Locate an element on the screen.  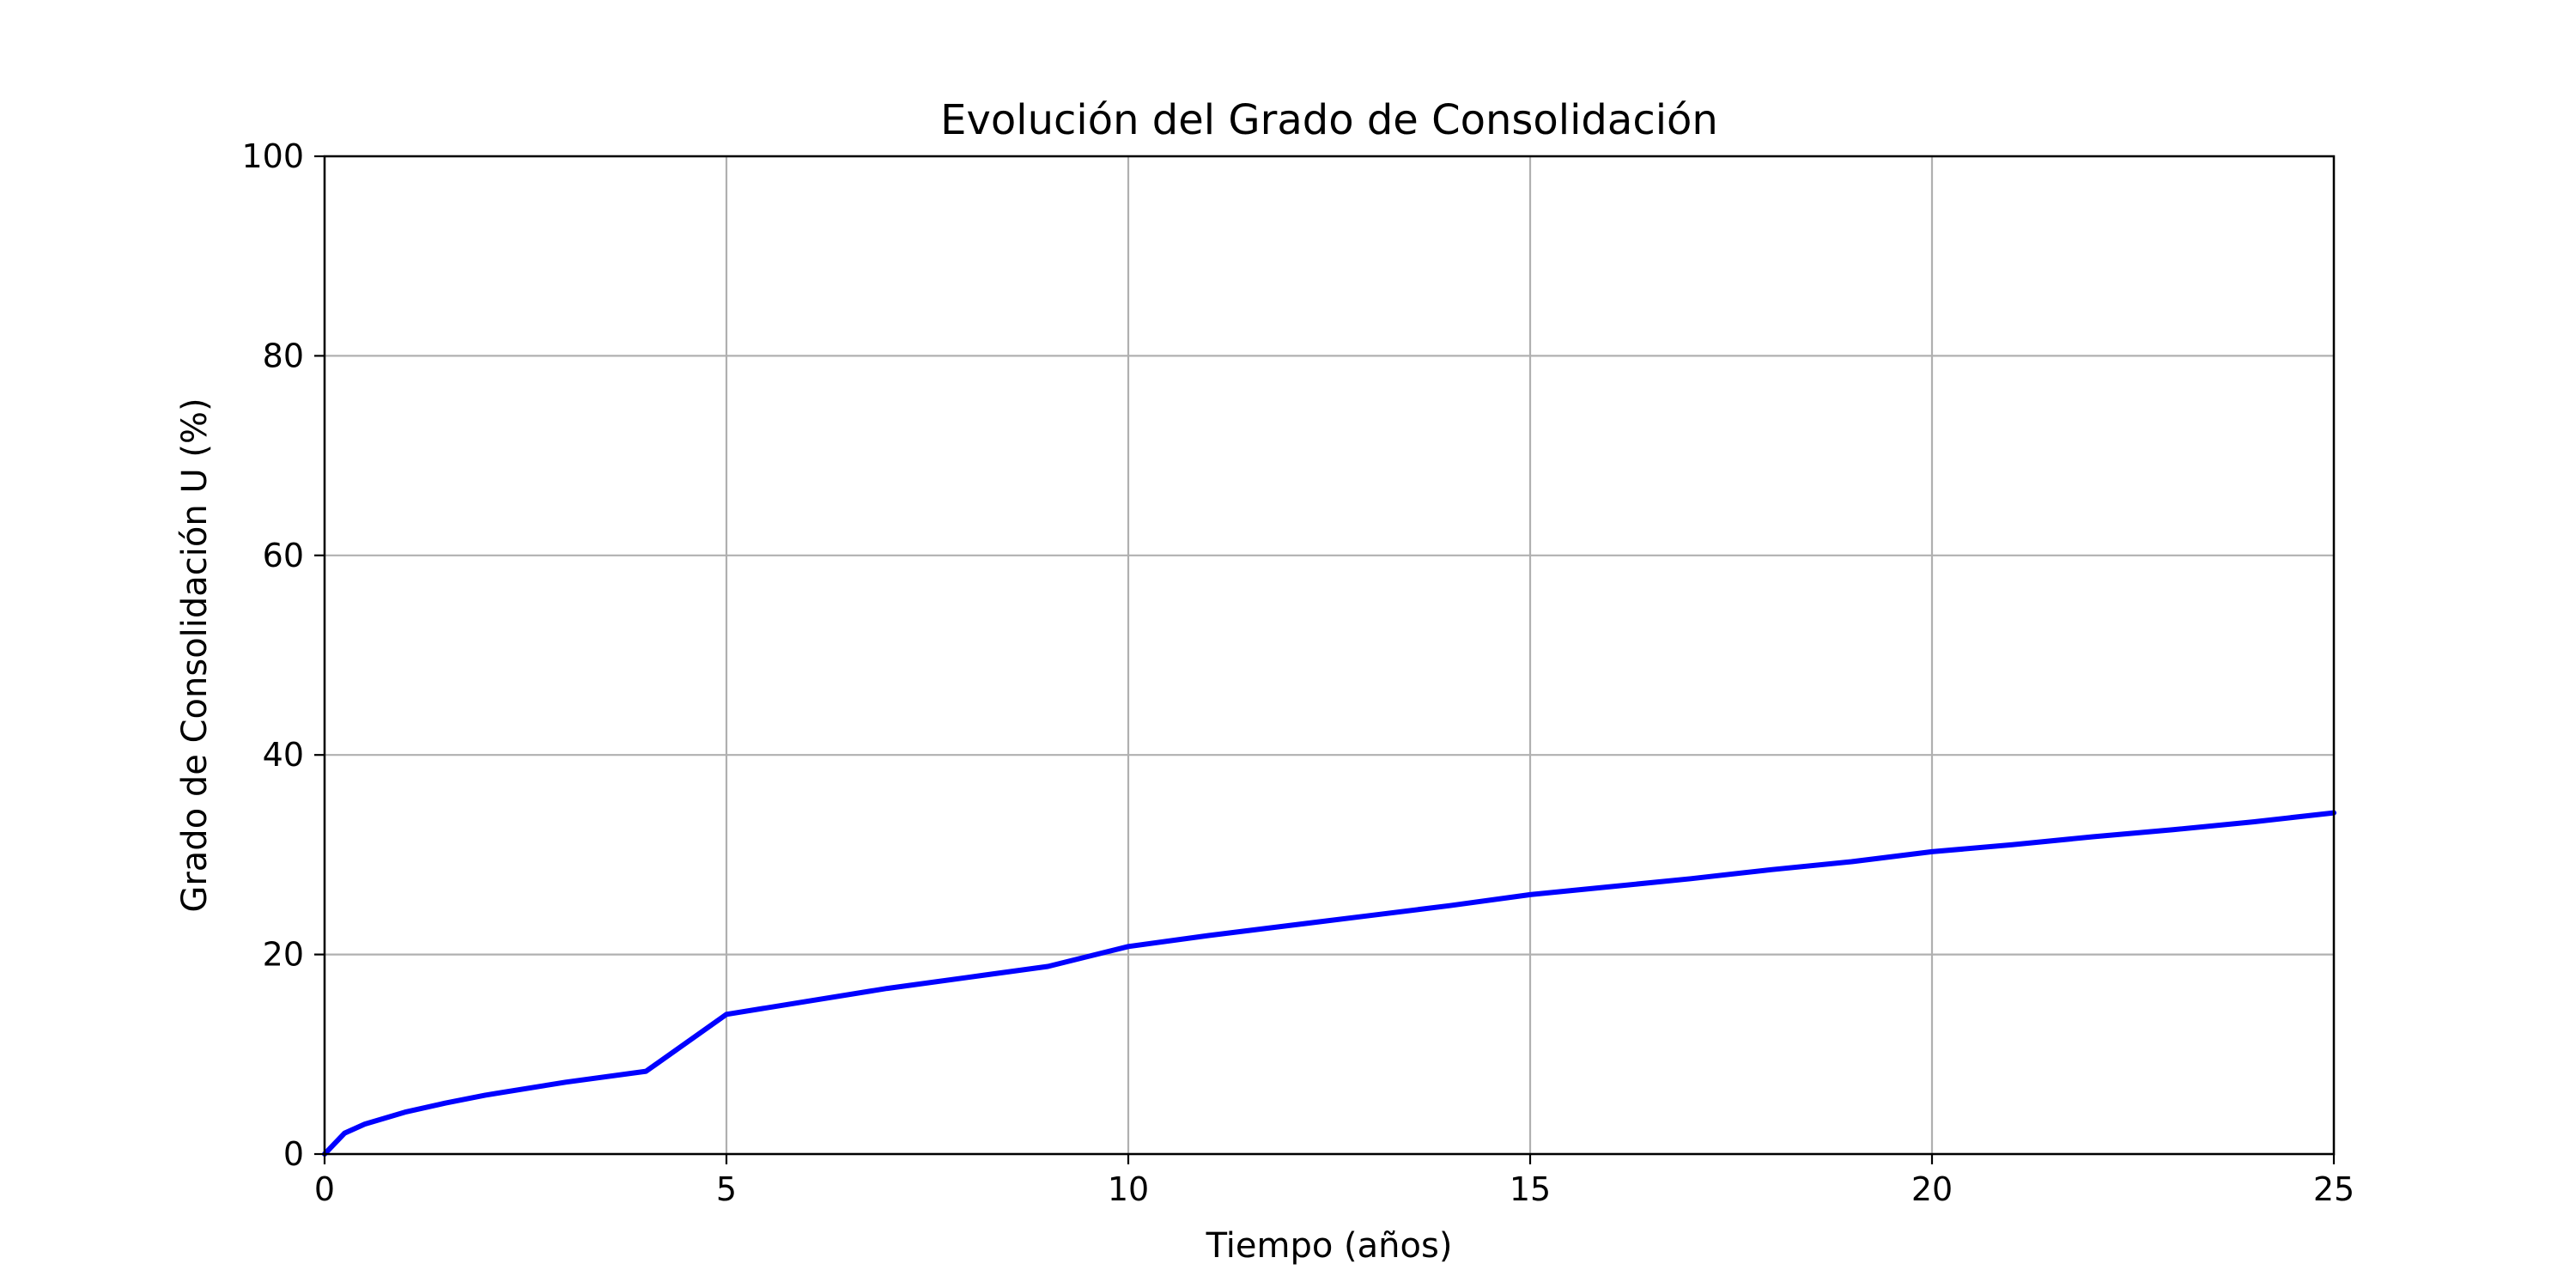
y-tick-label: 80 is located at coordinates (283, 355).